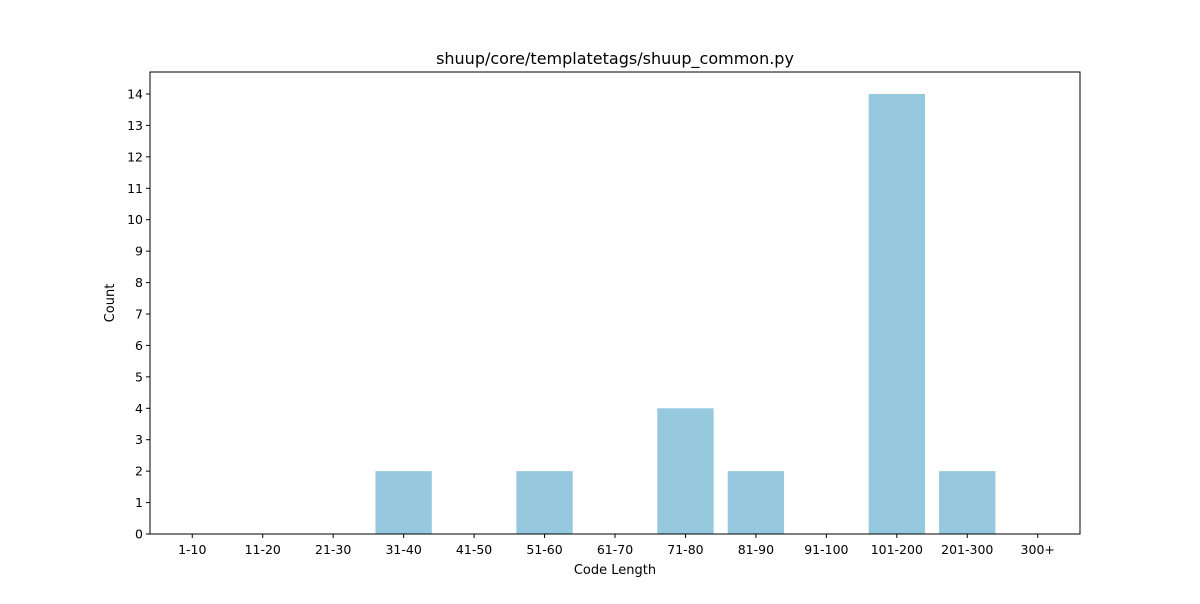  What do you see at coordinates (897, 549) in the screenshot?
I see `x-tick-label: 101-200` at bounding box center [897, 549].